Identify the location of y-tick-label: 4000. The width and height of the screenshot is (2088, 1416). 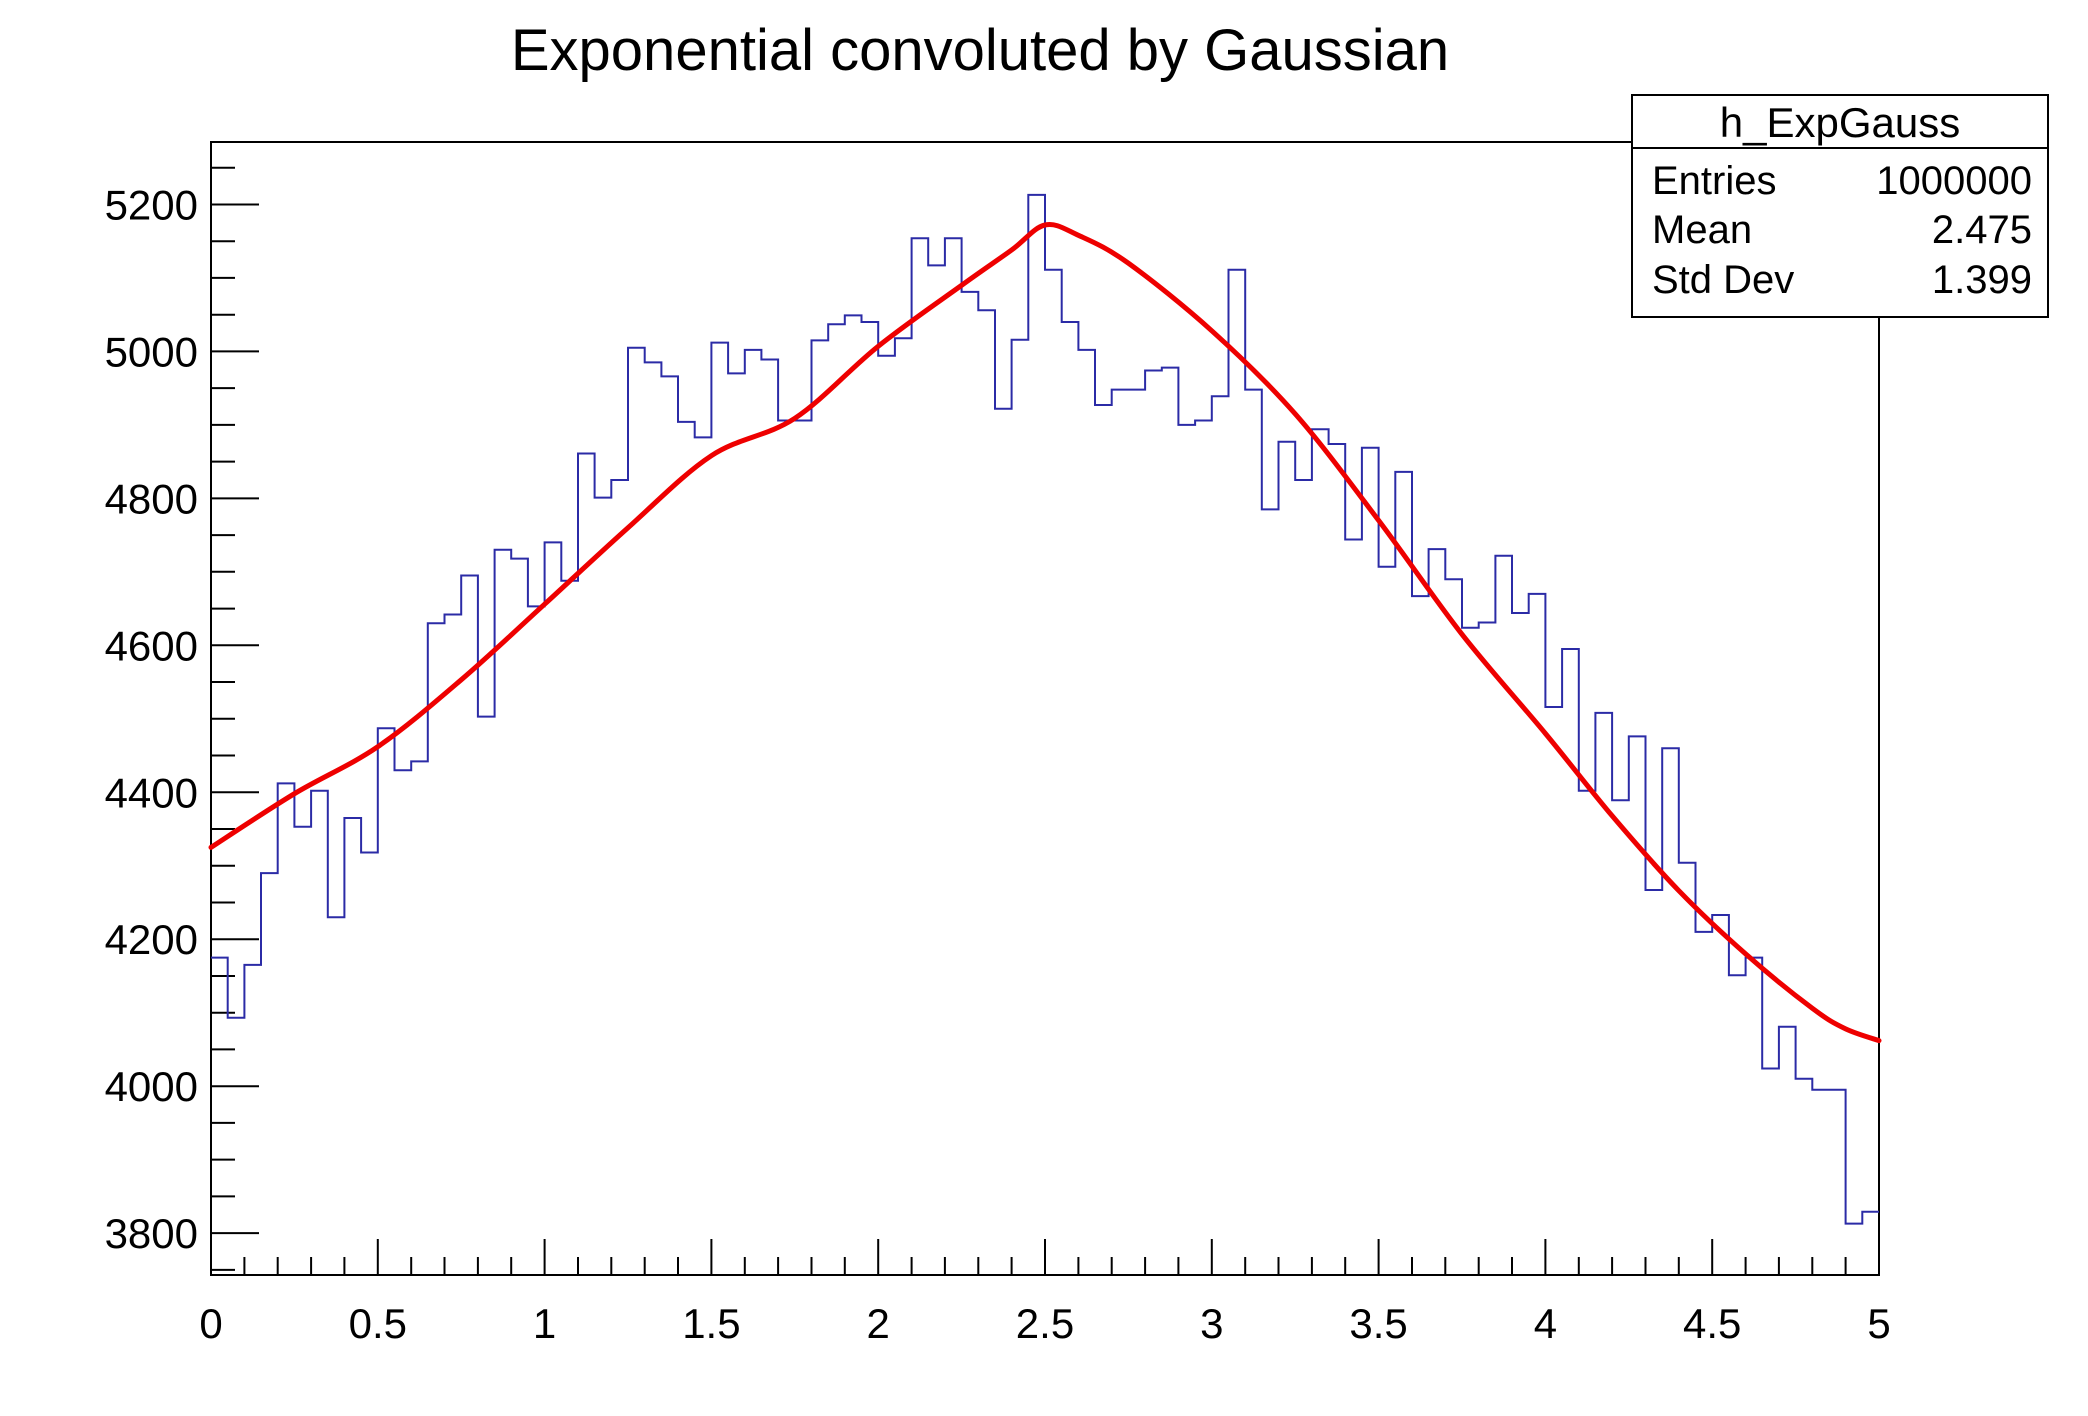
(151, 1086).